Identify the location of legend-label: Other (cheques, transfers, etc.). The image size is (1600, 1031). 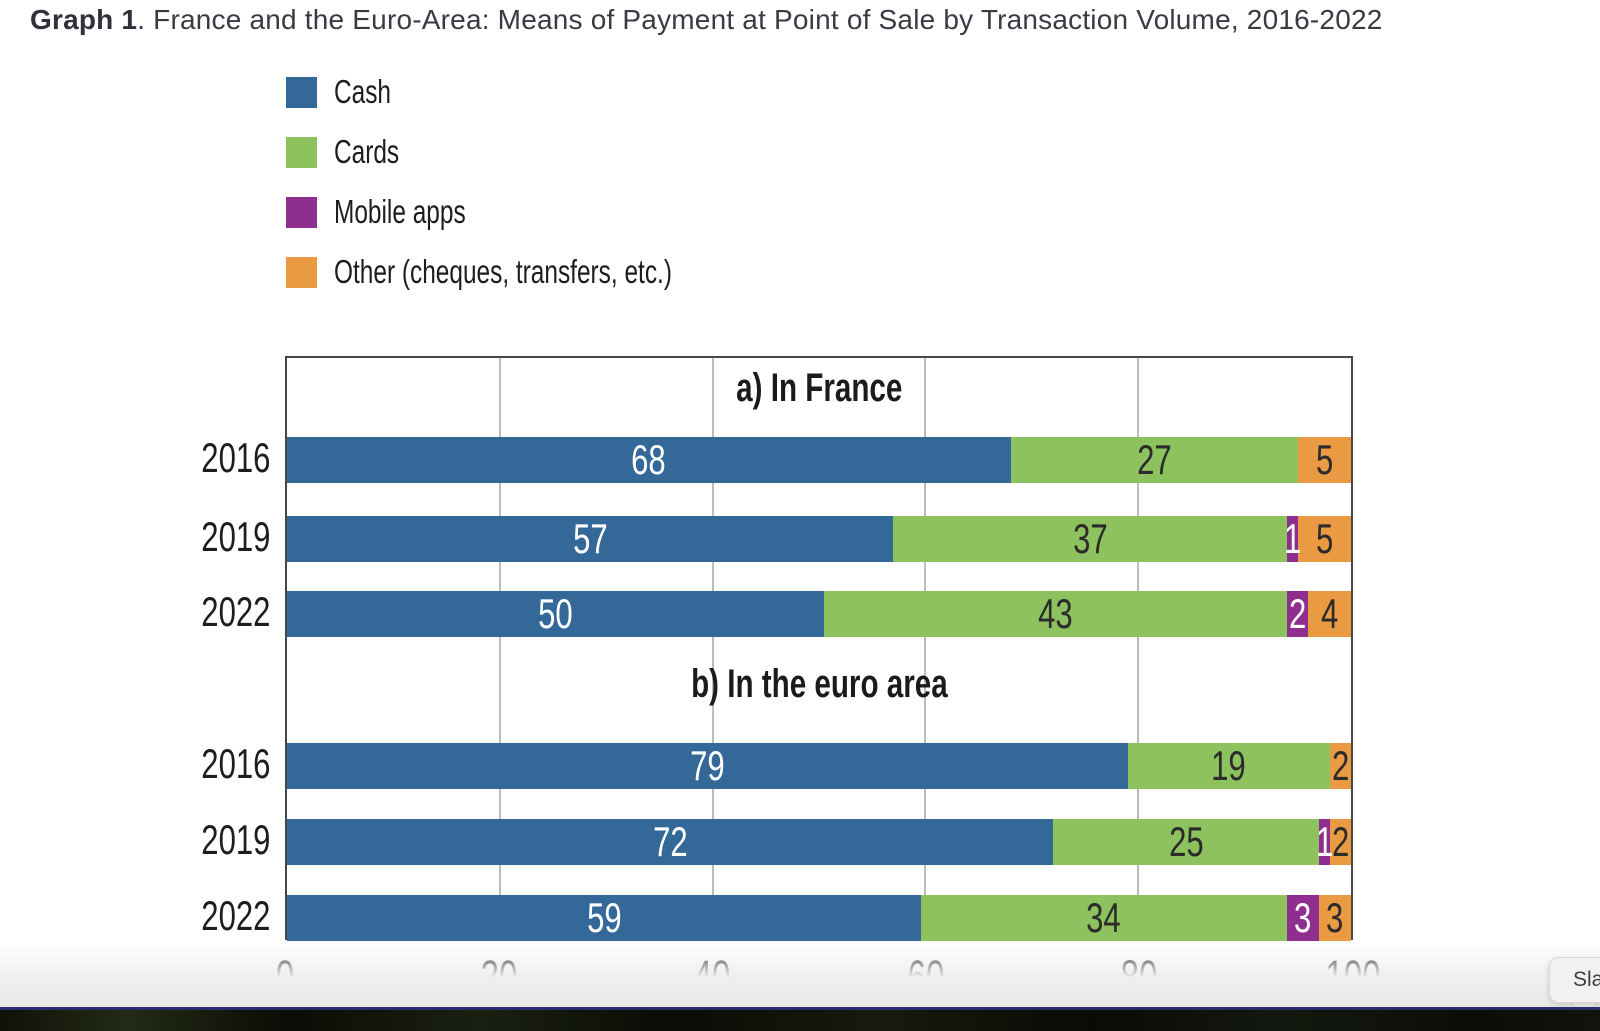
(562, 271).